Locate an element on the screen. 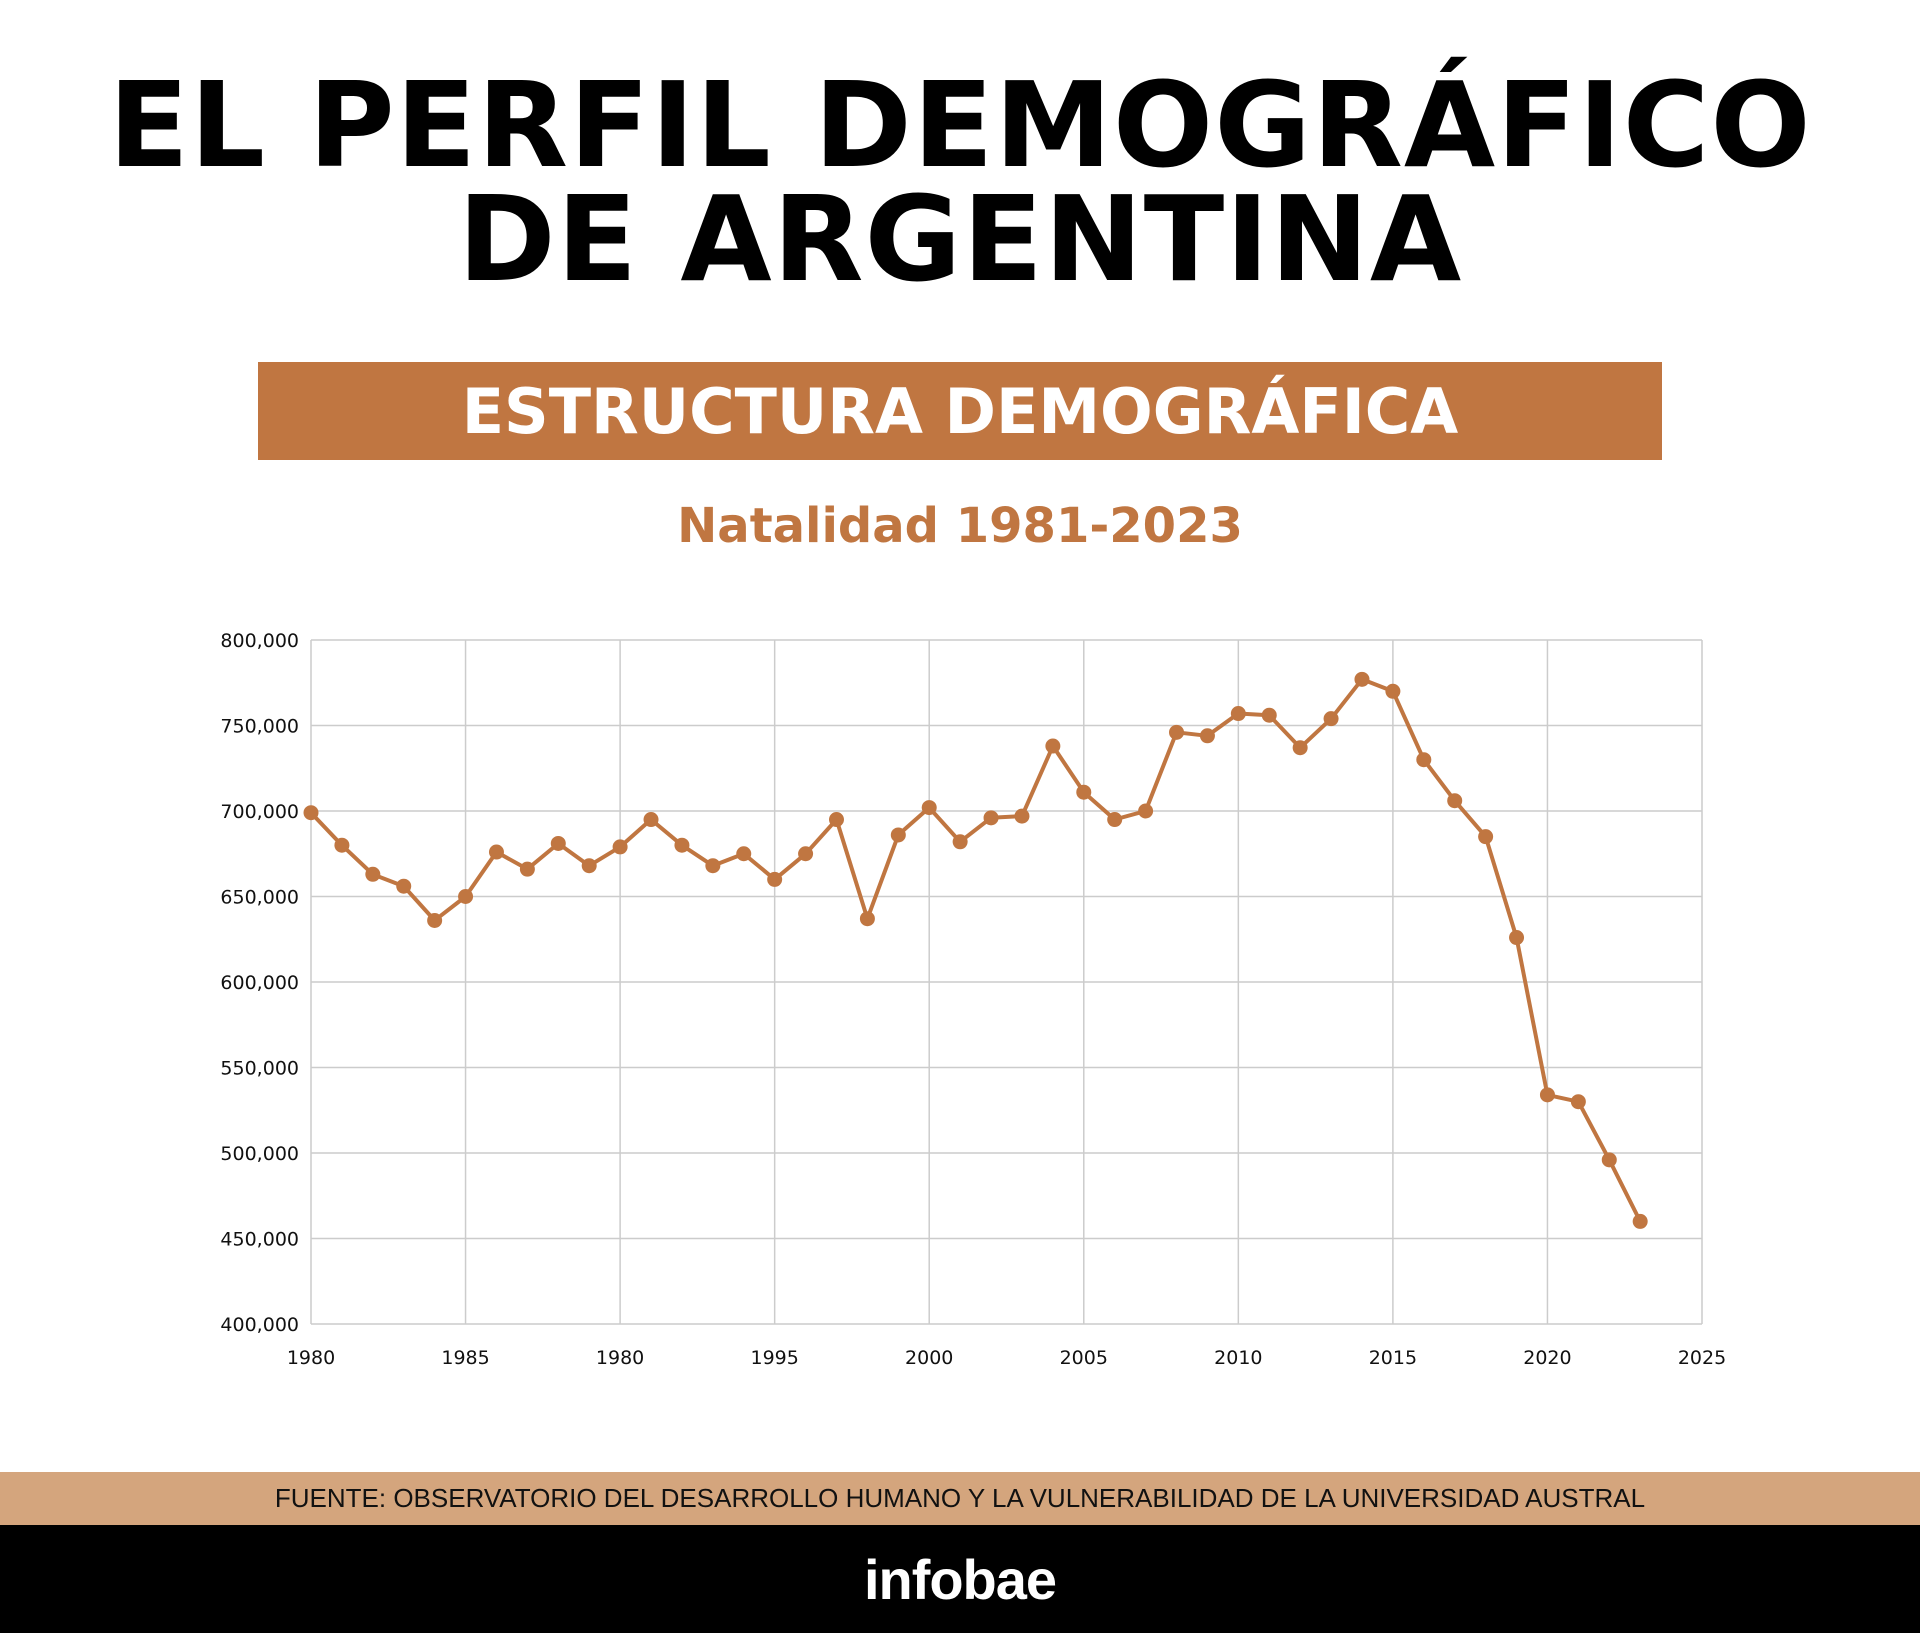 The image size is (1920, 1633). y-tick-label: 600,000 is located at coordinates (259, 983).